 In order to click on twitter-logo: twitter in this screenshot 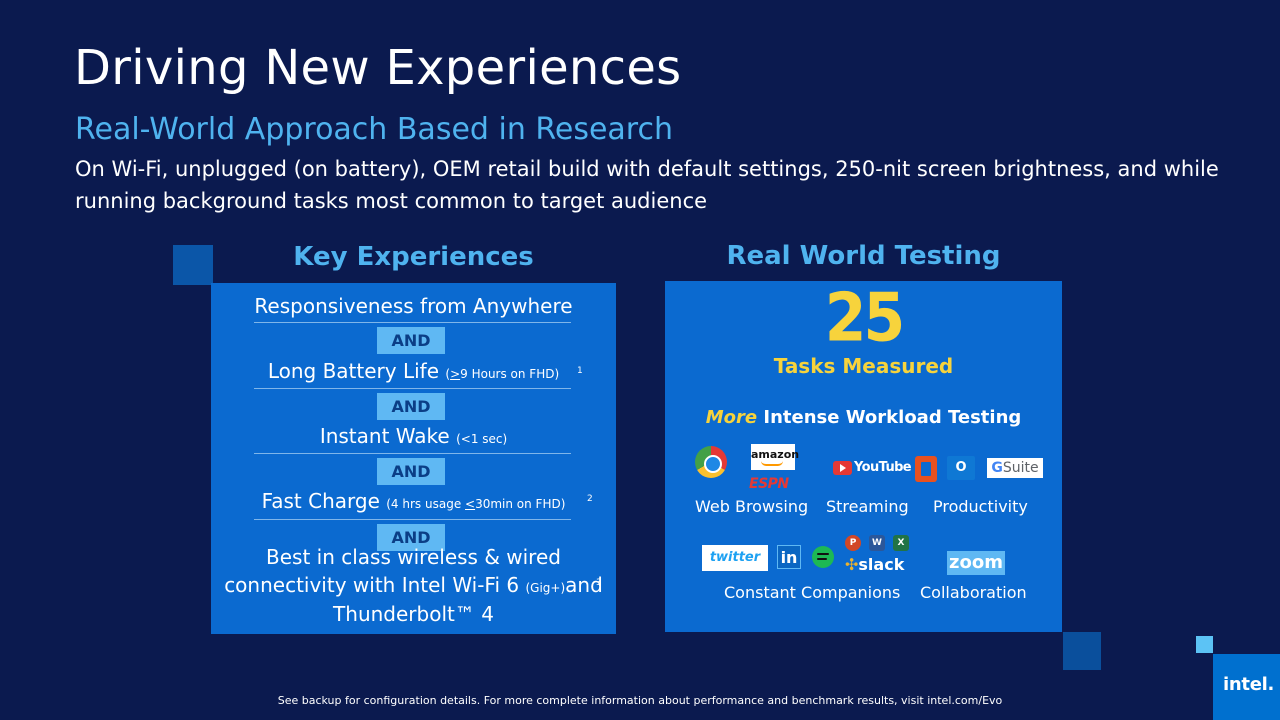, I will do `click(735, 558)`.